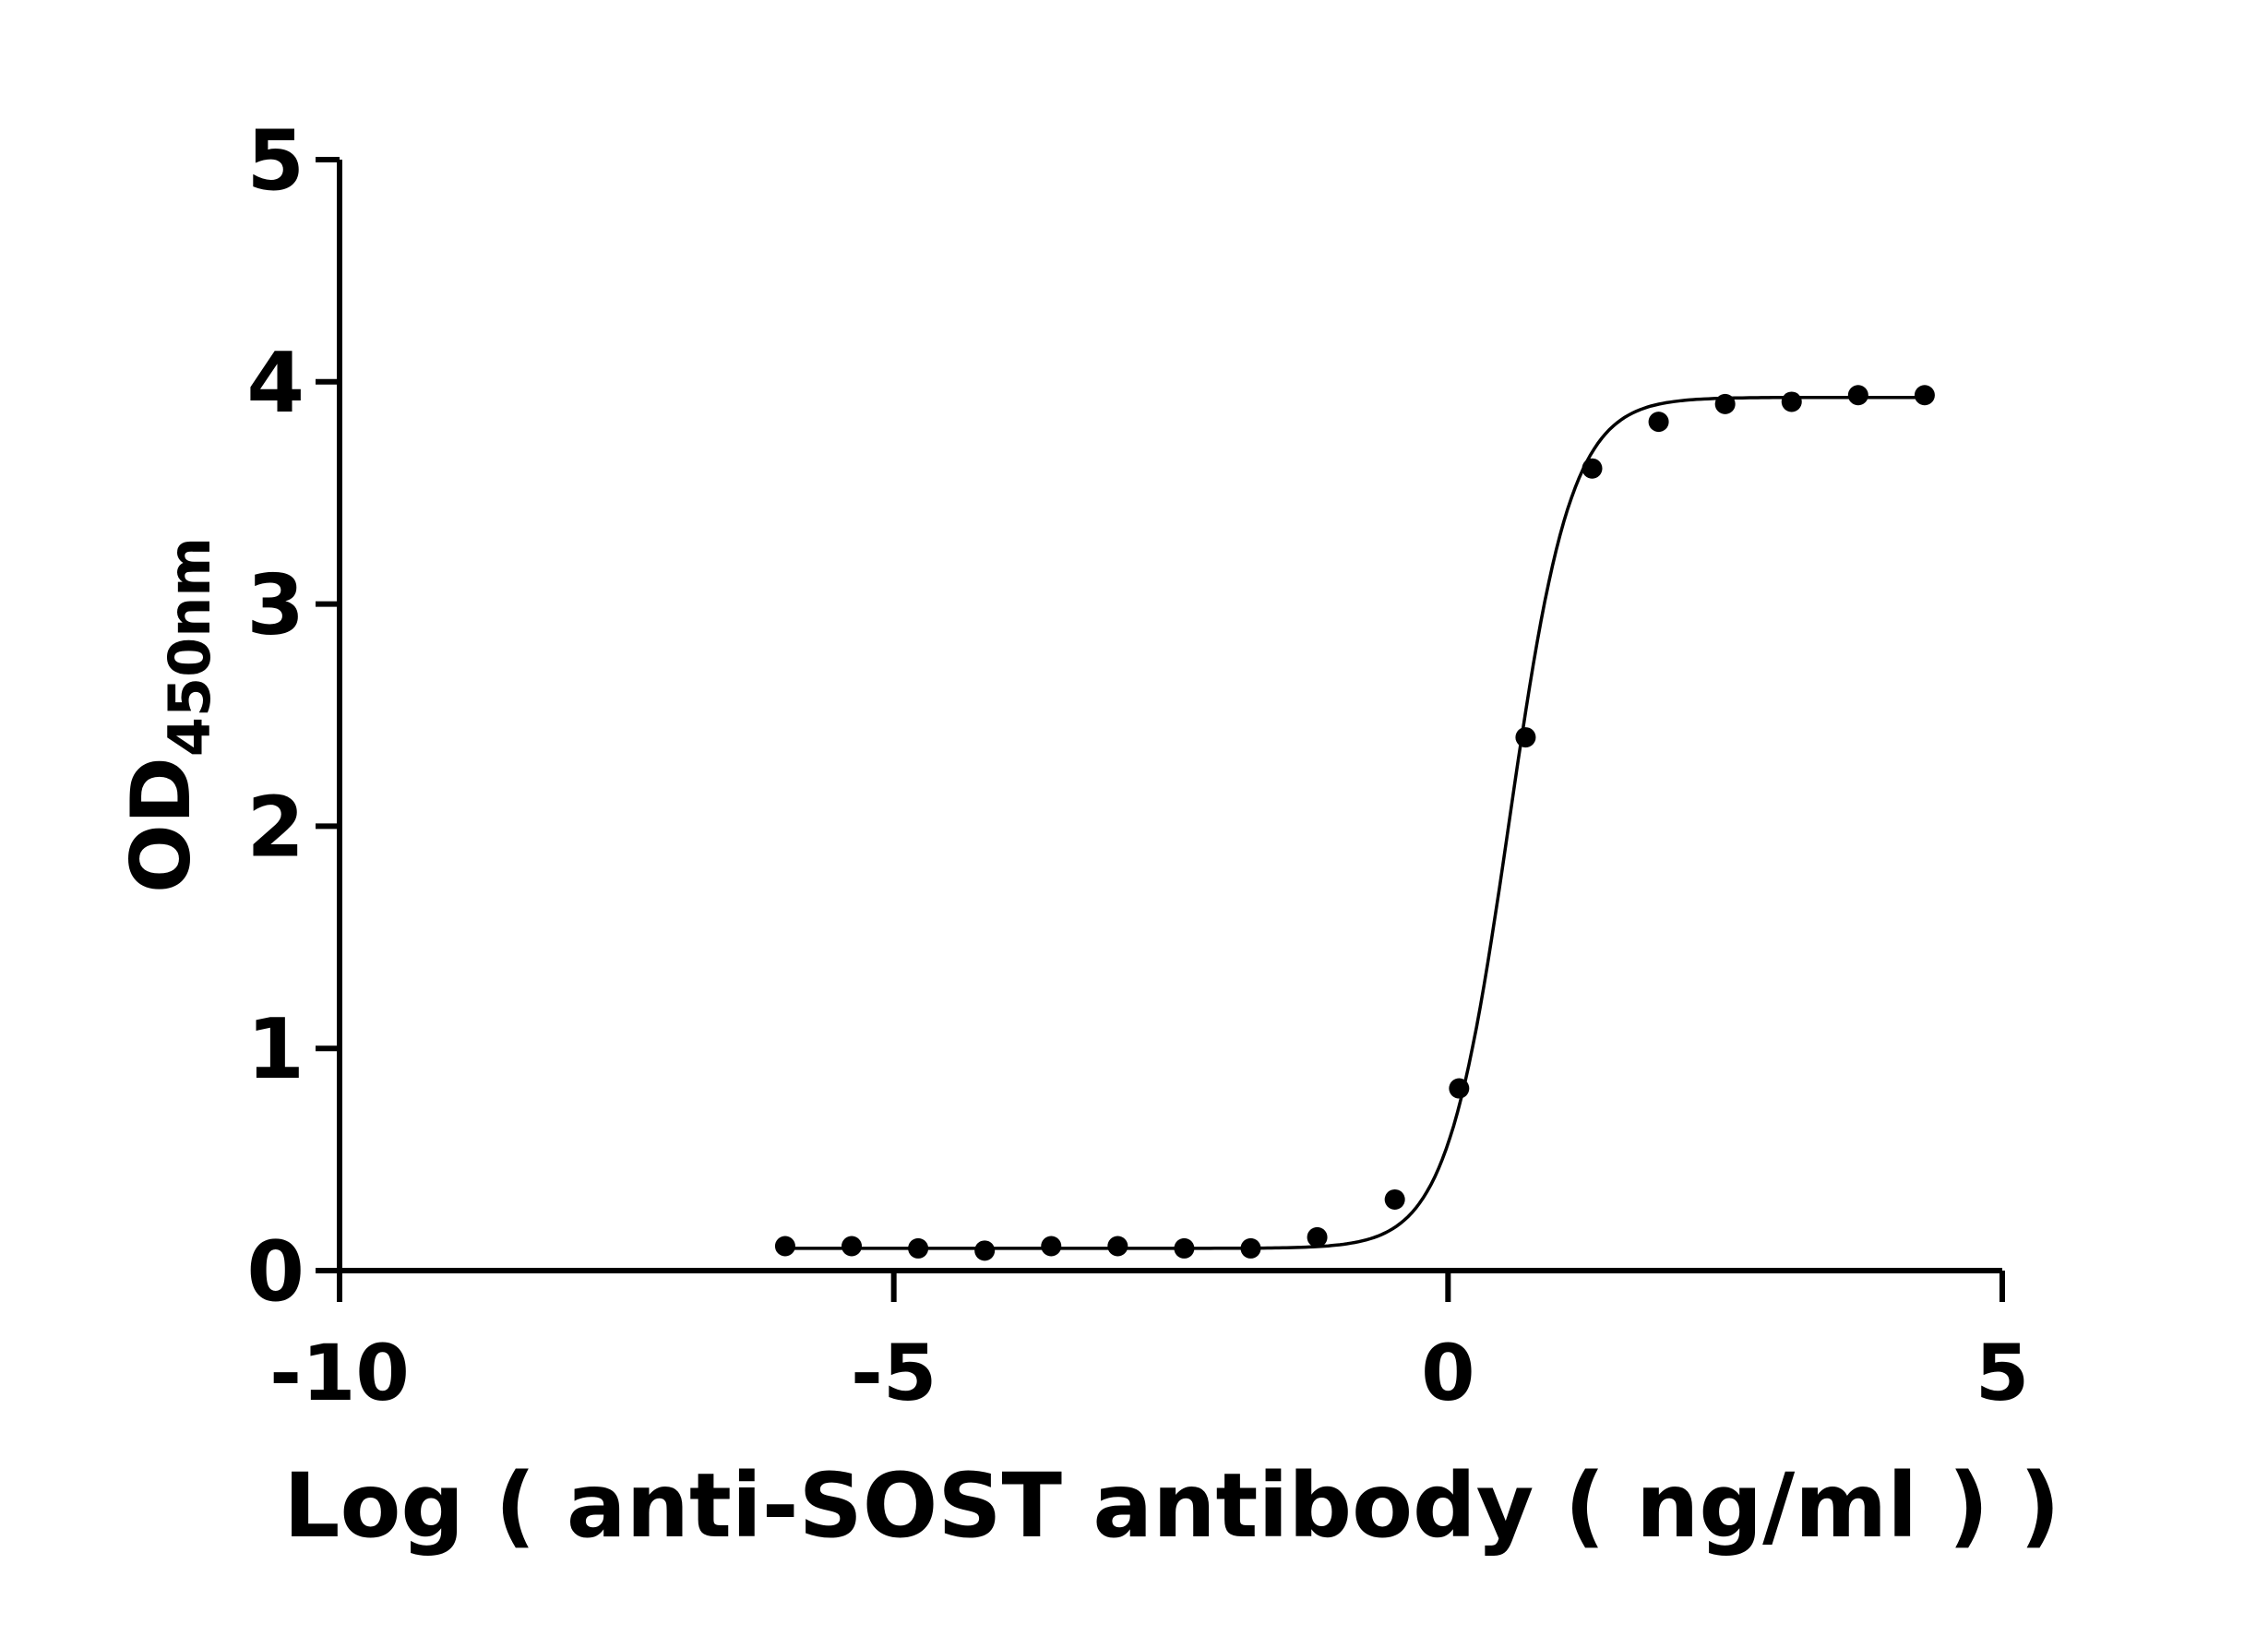 The image size is (2268, 1636). Describe the element at coordinates (275, 1049) in the screenshot. I see `y-tick-label: 1` at that location.